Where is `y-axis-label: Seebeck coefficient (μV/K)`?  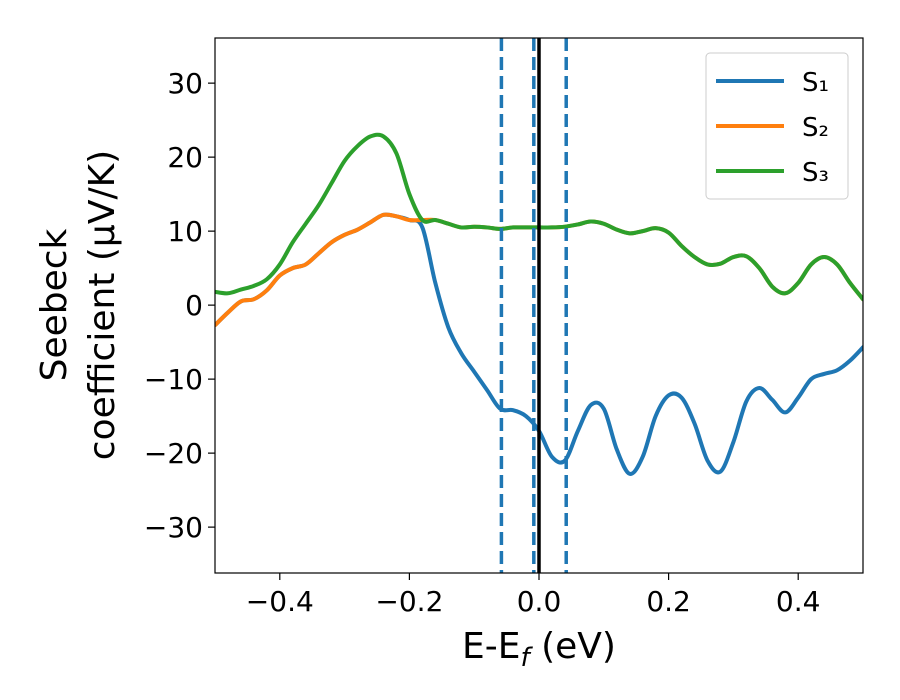 y-axis-label: Seebeck coefficient (μV/K) is located at coordinates (78, 305).